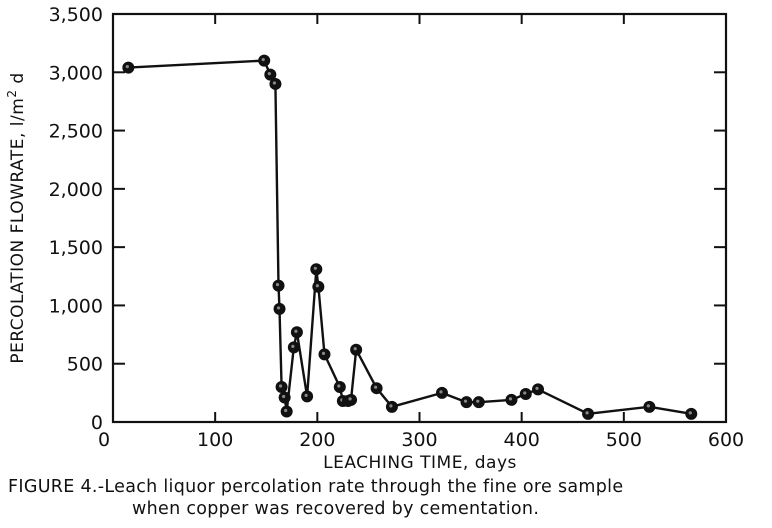 This screenshot has height=528, width=772. Describe the element at coordinates (76, 73) in the screenshot. I see `y-tick-label: 3,000` at that location.